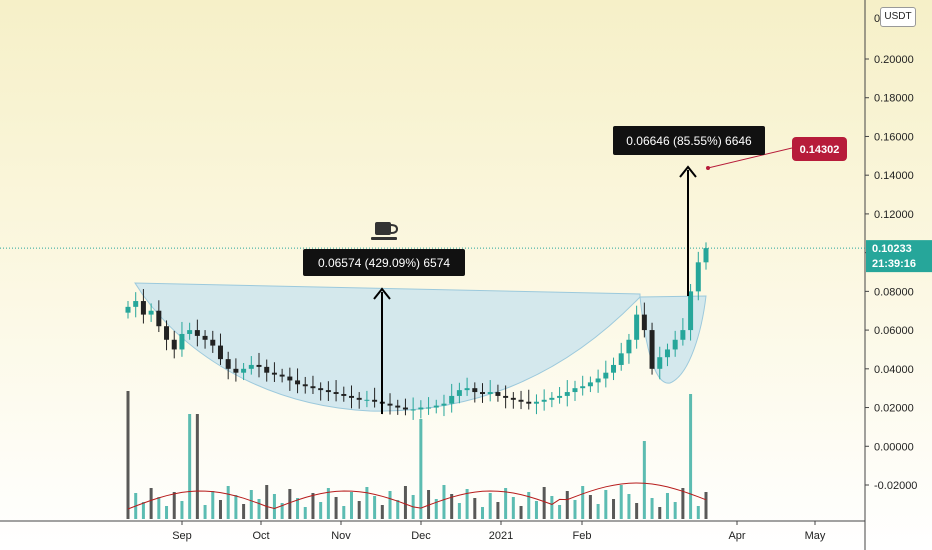 Image resolution: width=932 pixels, height=550 pixels. I want to click on callout-2-text: 0.06646 (85.55%) 6646, so click(689, 141).